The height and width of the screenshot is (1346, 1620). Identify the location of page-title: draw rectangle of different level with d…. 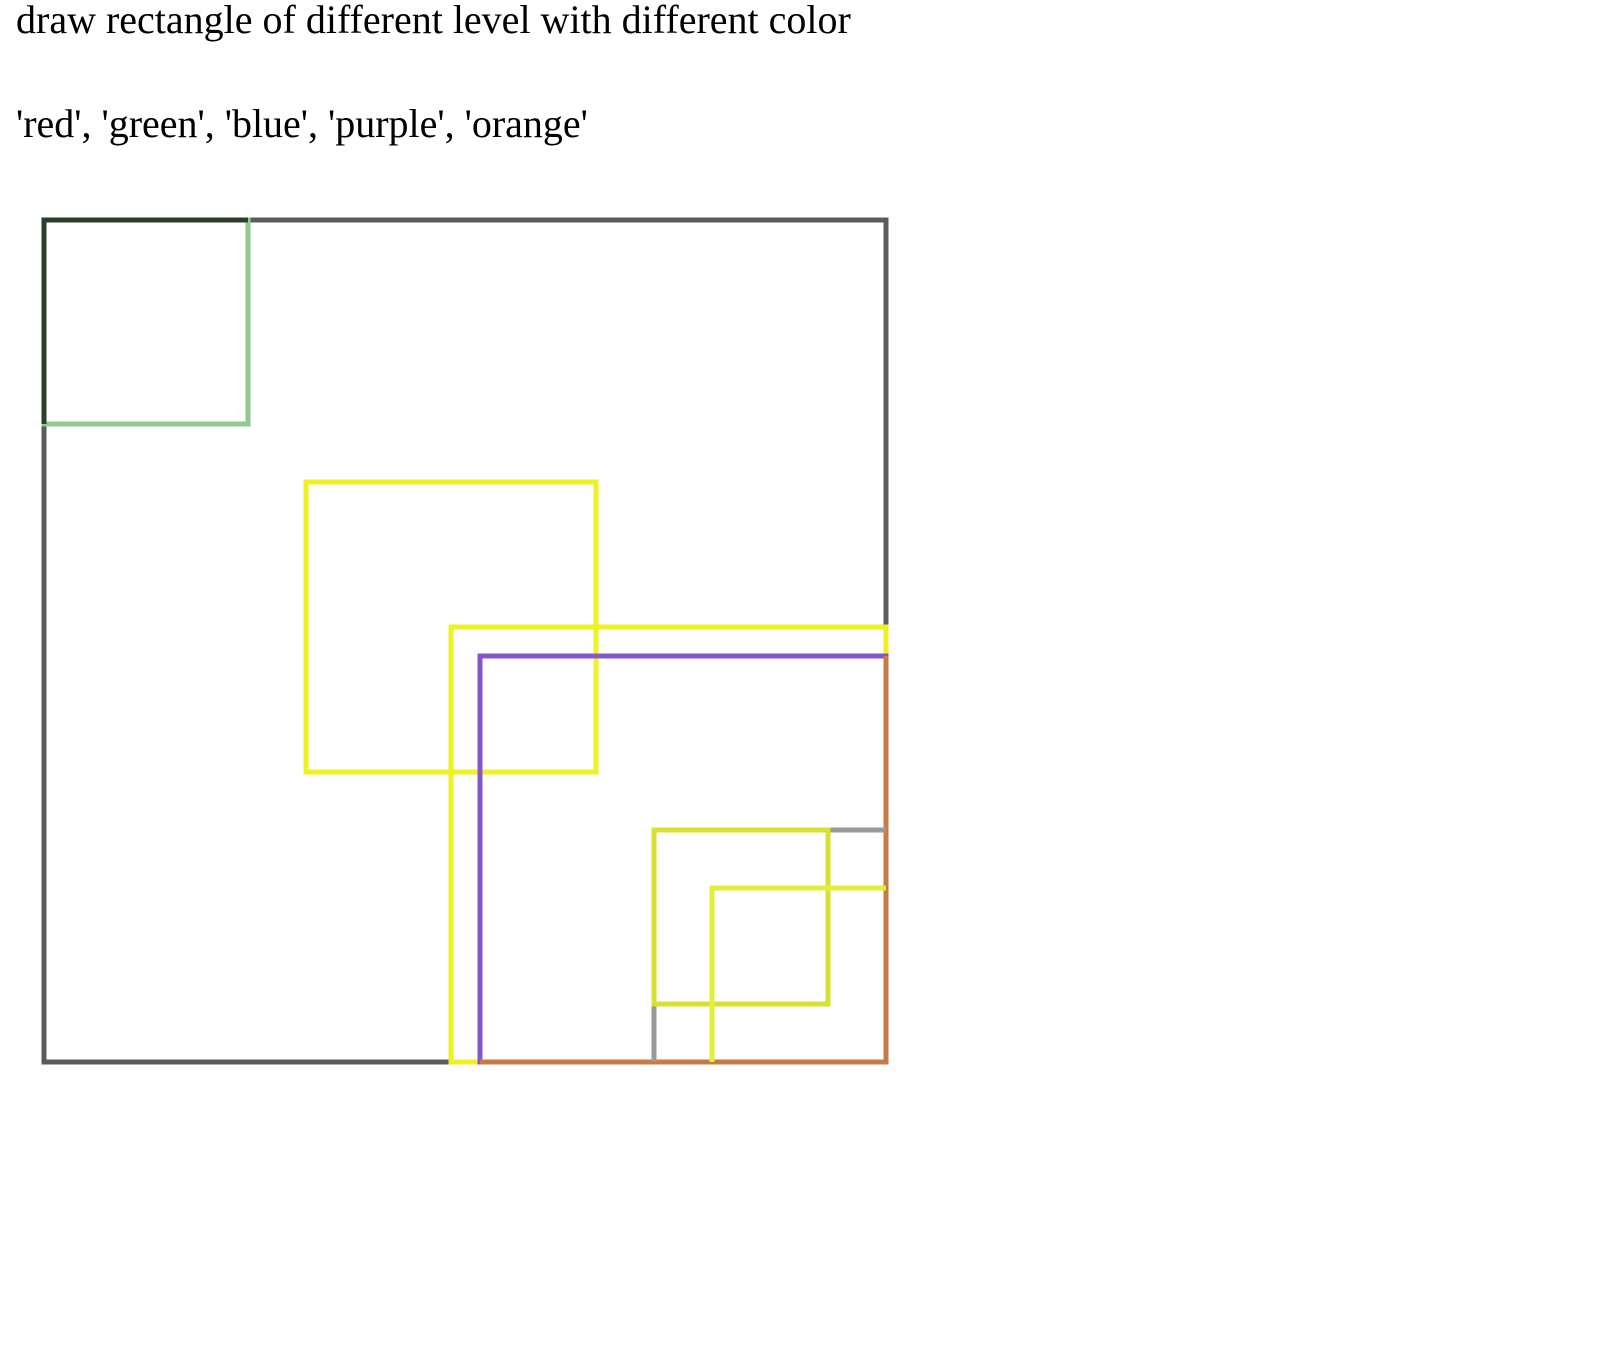
(433, 21).